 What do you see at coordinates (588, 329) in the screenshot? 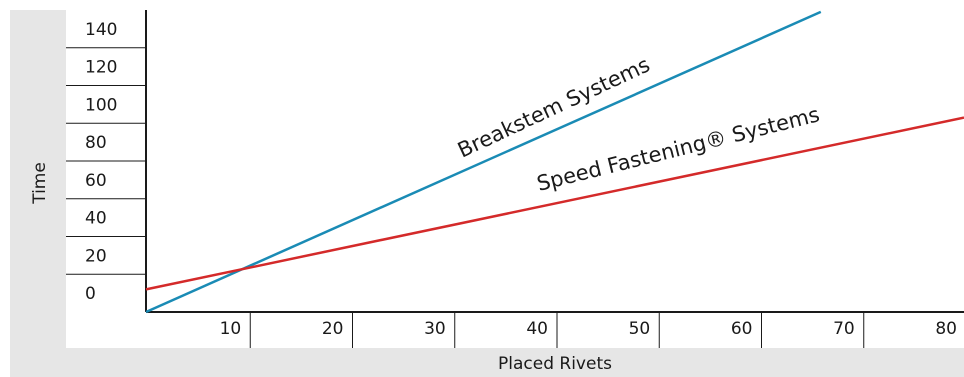
I see `x-tick-labels: 10 20 30 40 50 60 70 80` at bounding box center [588, 329].